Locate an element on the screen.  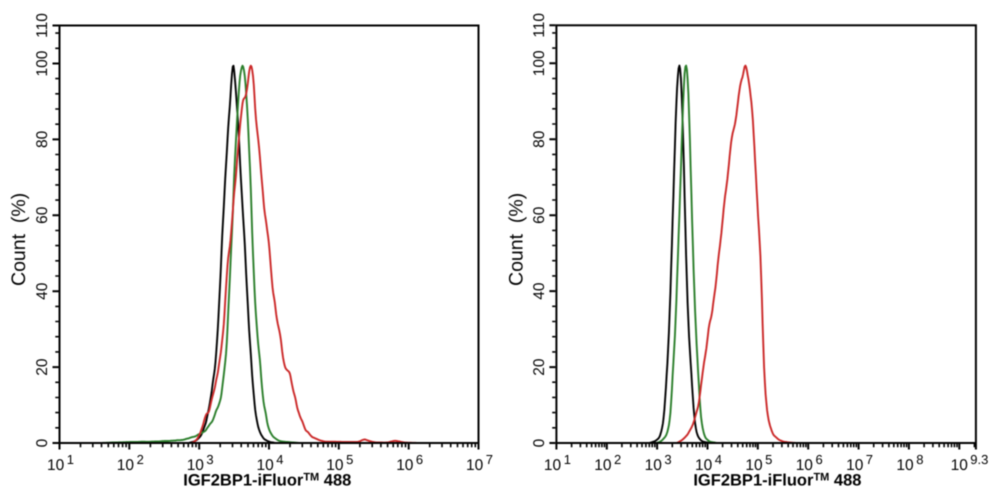
svg-text: 9.3 is located at coordinates (979, 459).